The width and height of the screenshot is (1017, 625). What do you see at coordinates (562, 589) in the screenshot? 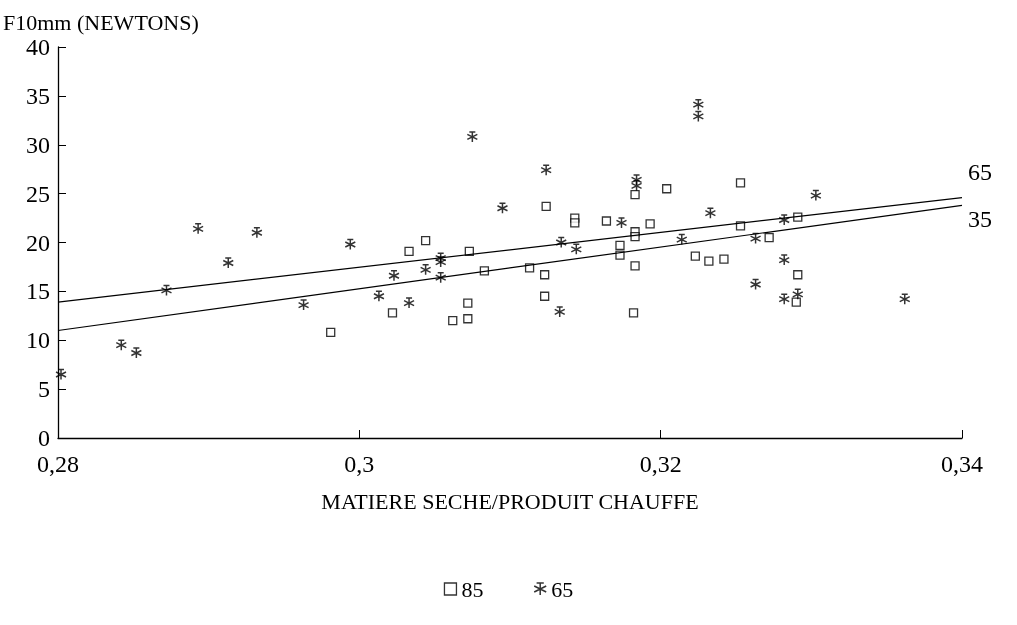
I see `legend-label: 65` at bounding box center [562, 589].